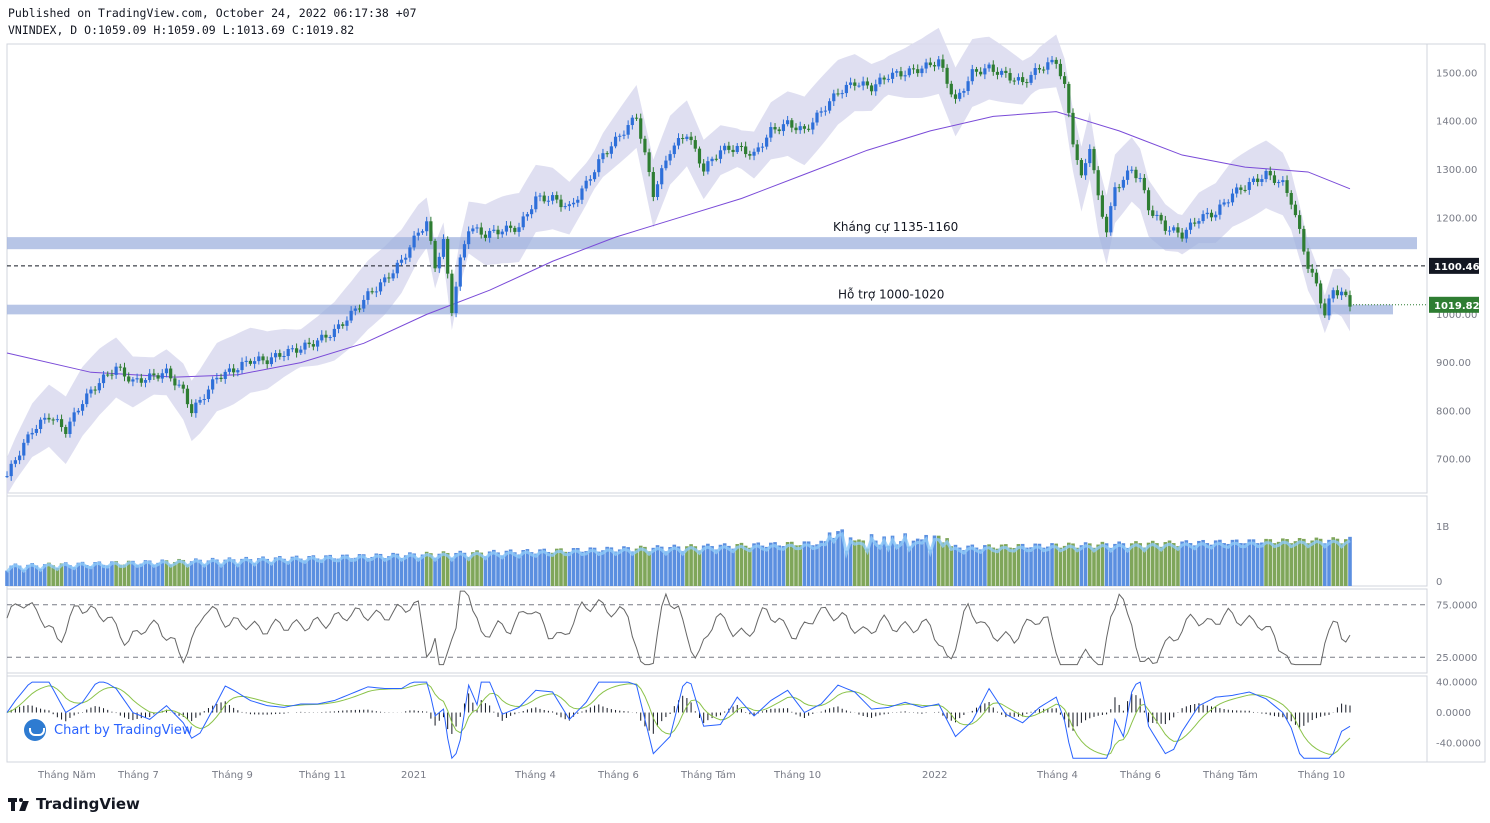 This screenshot has width=1490, height=823. I want to click on volume-ma-line, so click(678, 552).